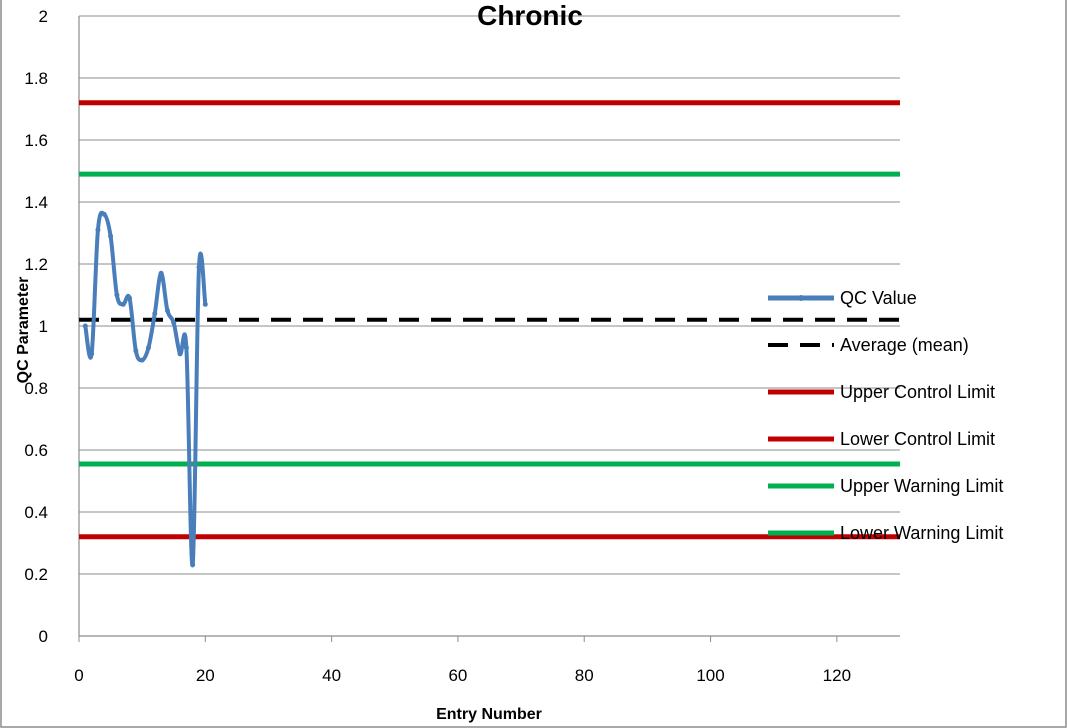 Image resolution: width=1067 pixels, height=728 pixels. What do you see at coordinates (584, 675) in the screenshot?
I see `x-tick-label: 80` at bounding box center [584, 675].